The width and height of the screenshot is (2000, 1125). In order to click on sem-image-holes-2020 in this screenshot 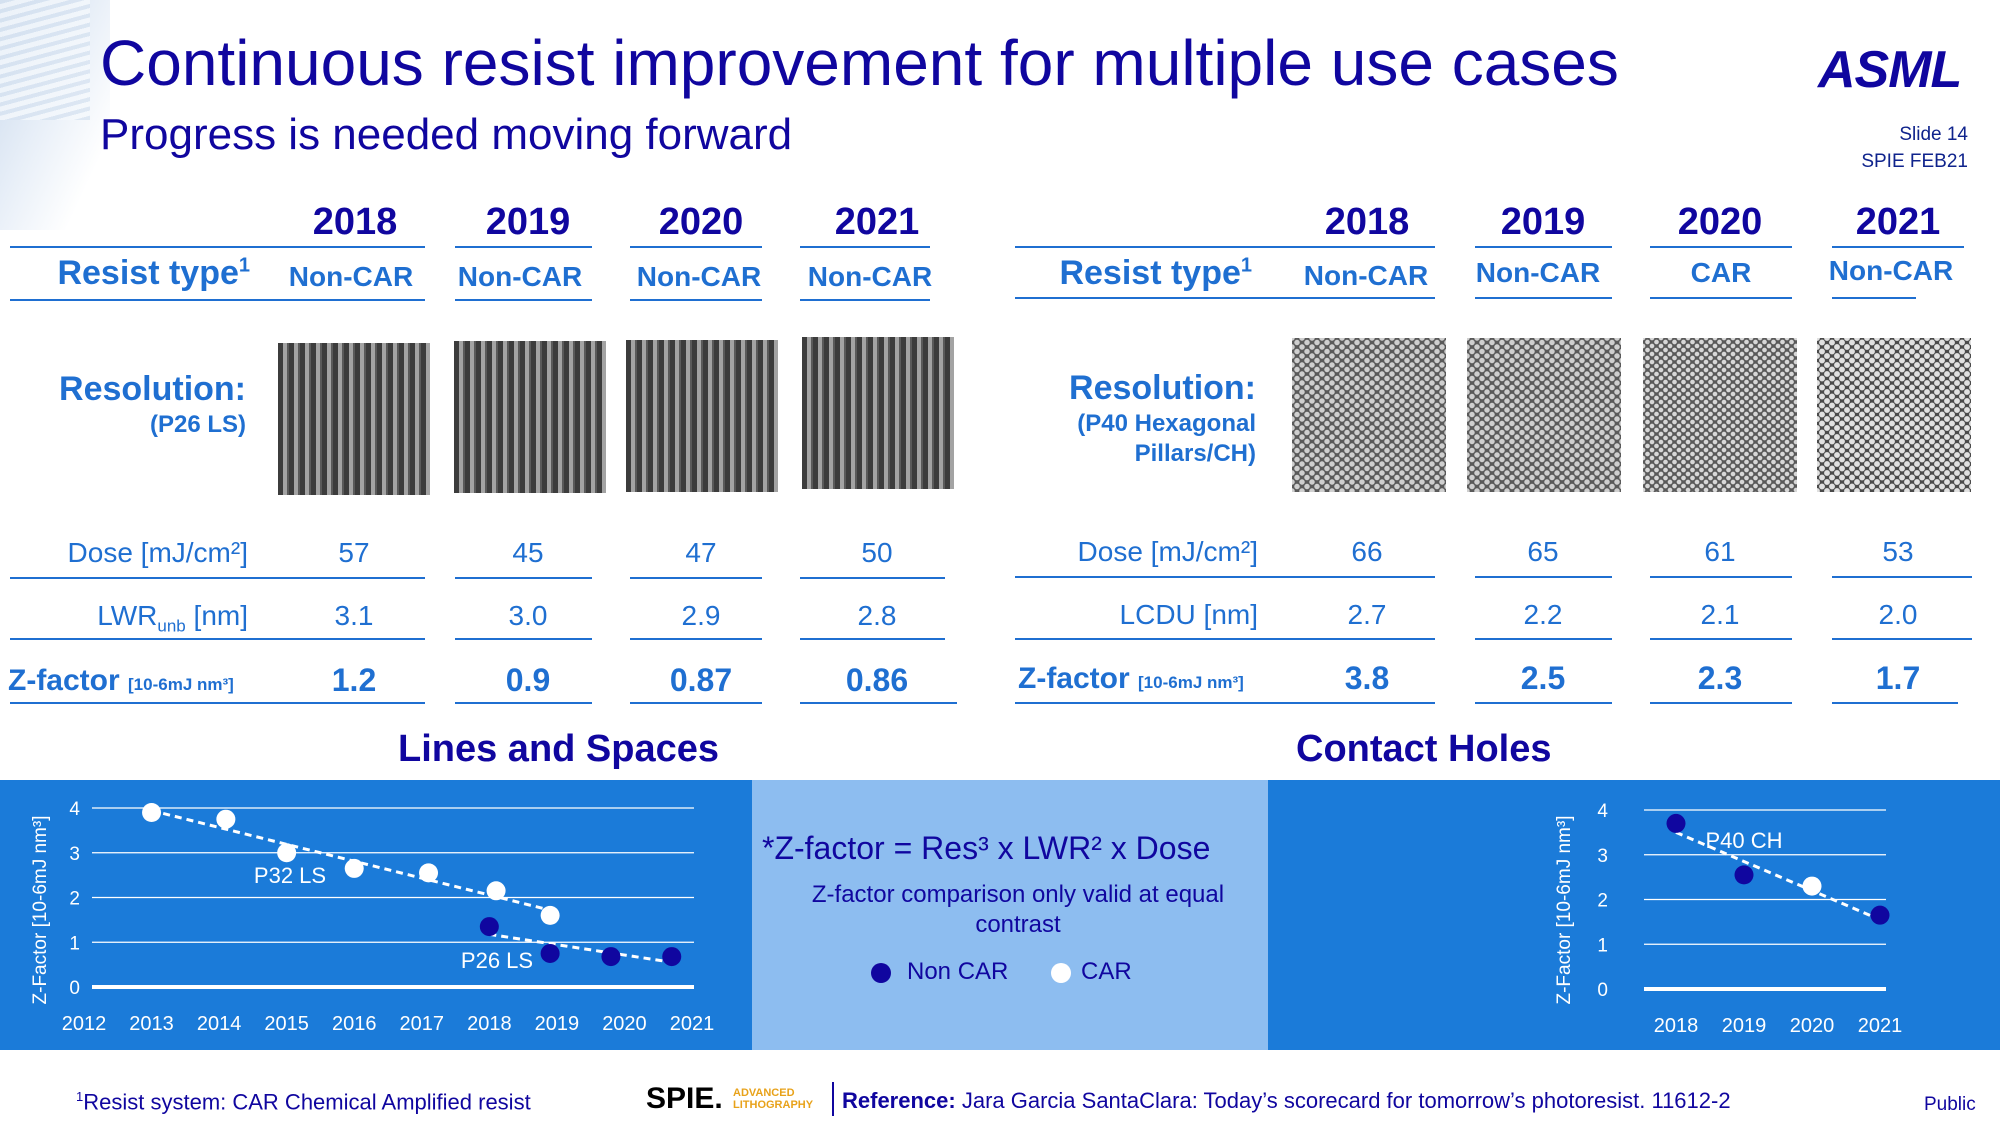, I will do `click(1720, 415)`.